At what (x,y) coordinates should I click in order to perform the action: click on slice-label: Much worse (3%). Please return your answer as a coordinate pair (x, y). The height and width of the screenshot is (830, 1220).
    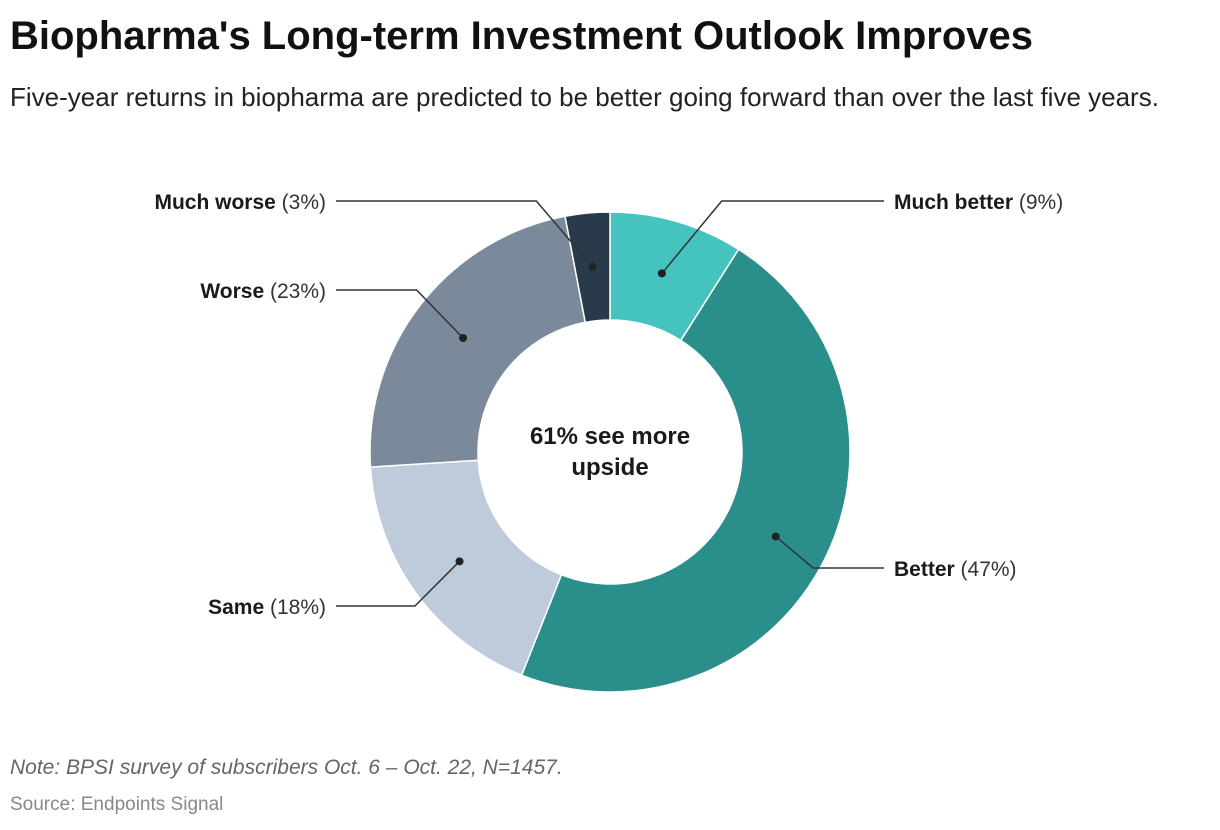
    Looking at the image, I should click on (240, 202).